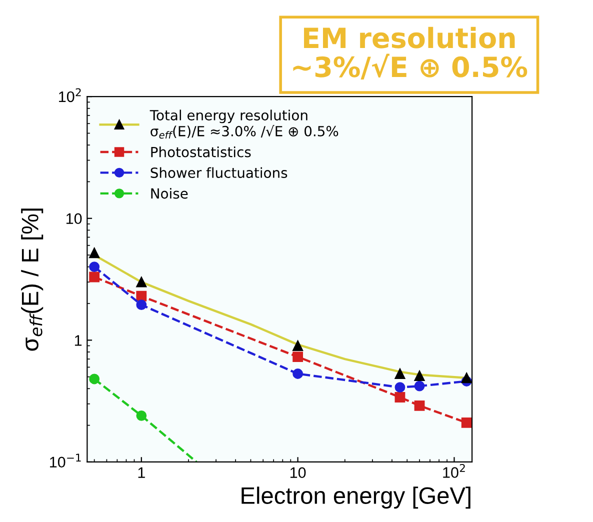 The height and width of the screenshot is (522, 593). What do you see at coordinates (219, 172) in the screenshot?
I see `legend-label: Shower fluctuations` at bounding box center [219, 172].